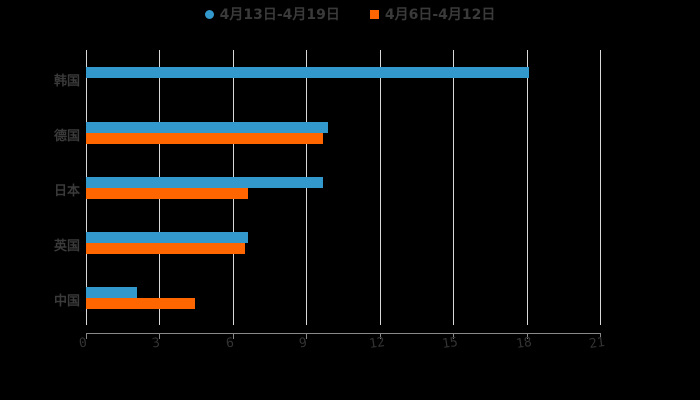 This screenshot has height=400, width=700. What do you see at coordinates (374, 14) in the screenshot?
I see `legend-square-icon` at bounding box center [374, 14].